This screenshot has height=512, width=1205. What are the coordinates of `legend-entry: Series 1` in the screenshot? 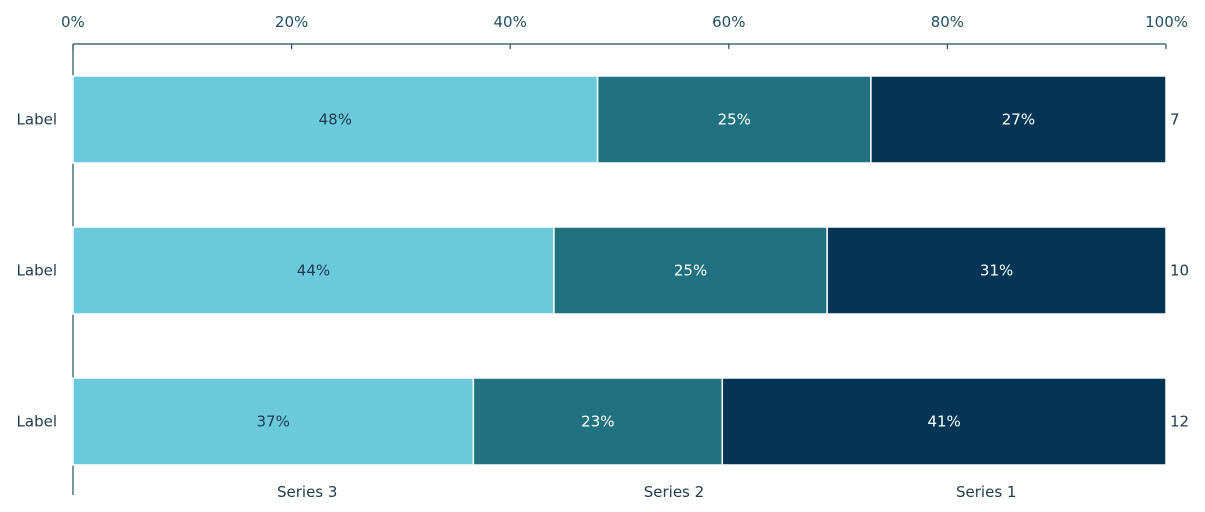 It's located at (986, 492).